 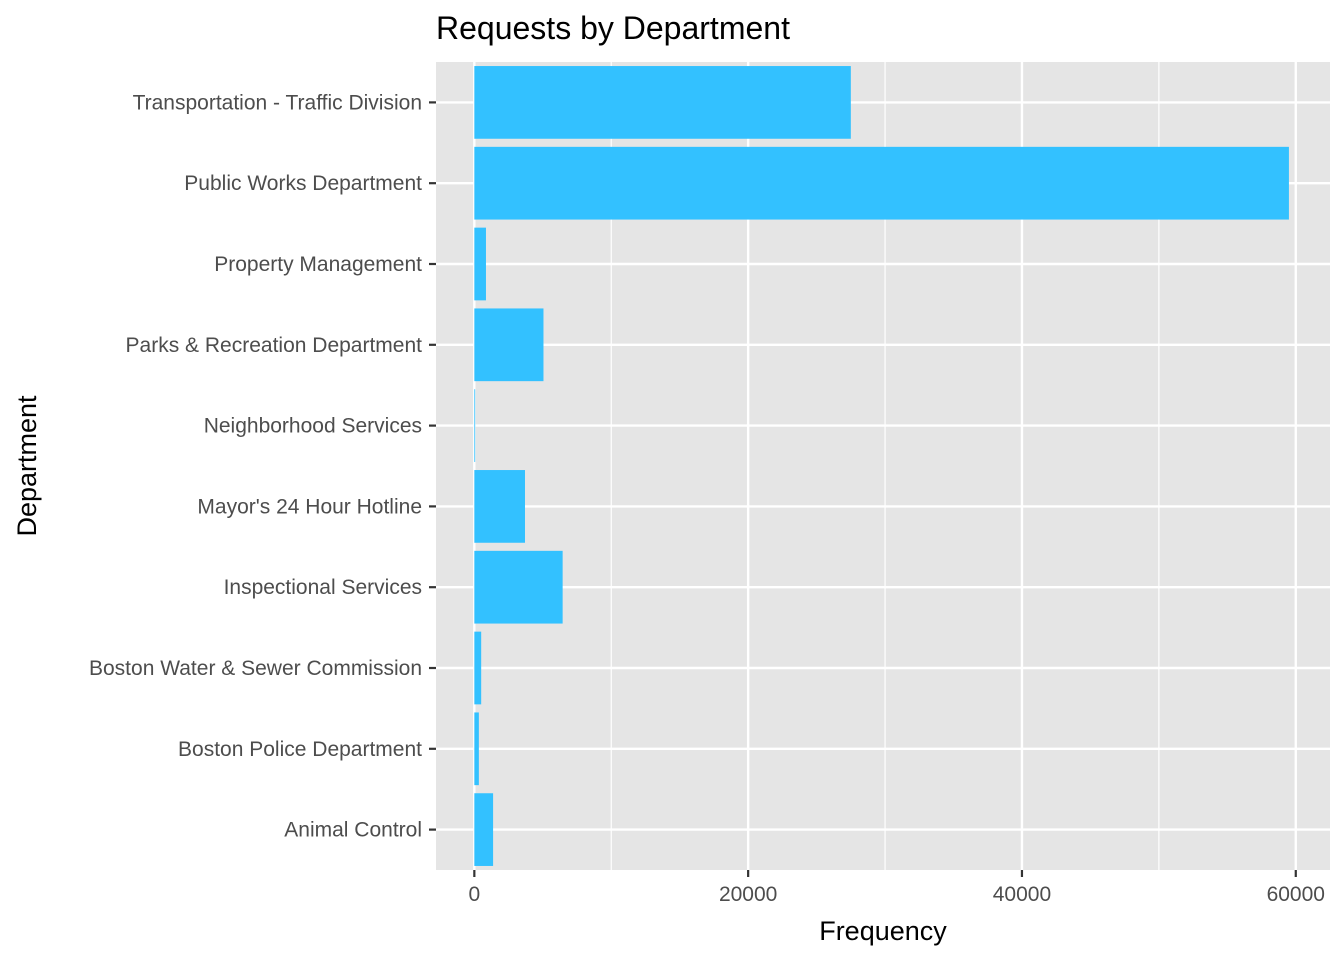 What do you see at coordinates (323, 587) in the screenshot?
I see `y-tick-label: Inspectional Services` at bounding box center [323, 587].